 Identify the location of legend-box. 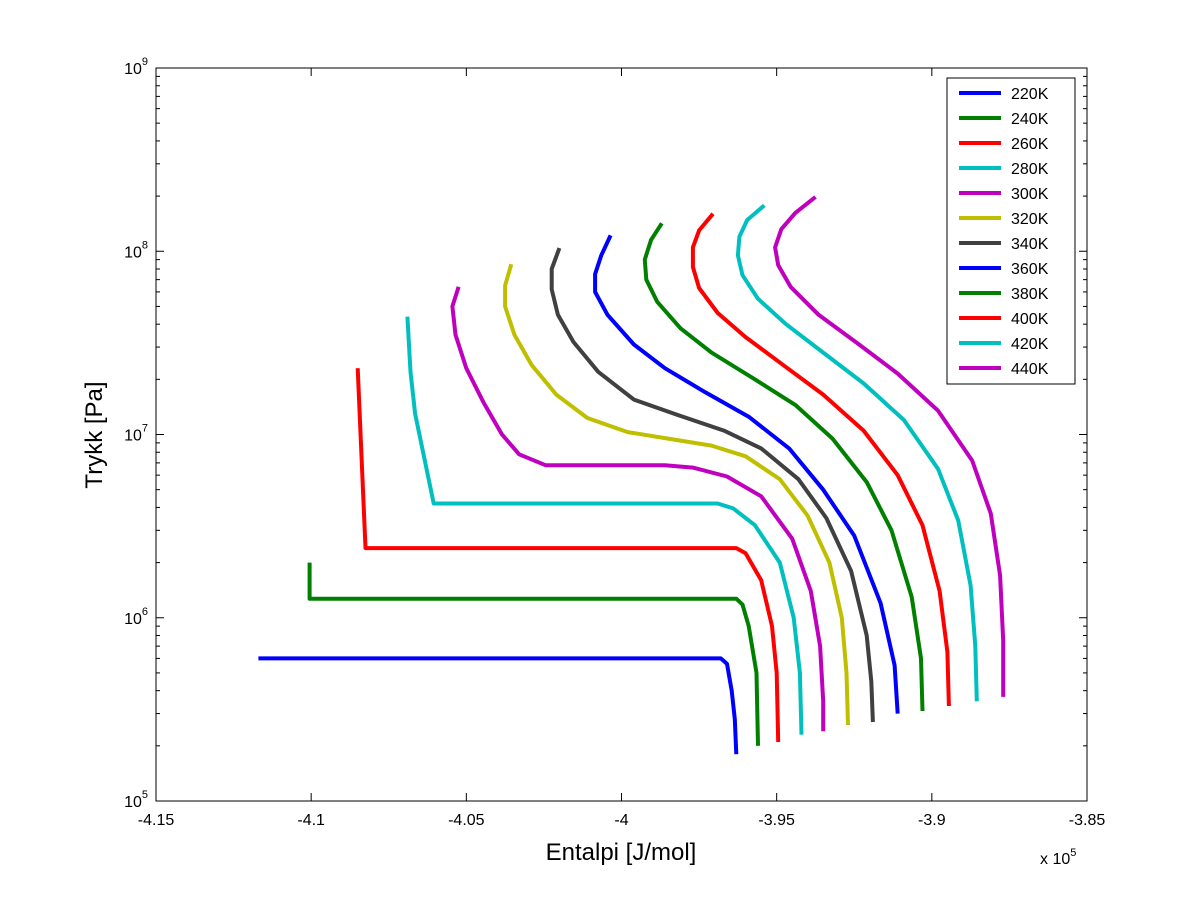
(1011, 231).